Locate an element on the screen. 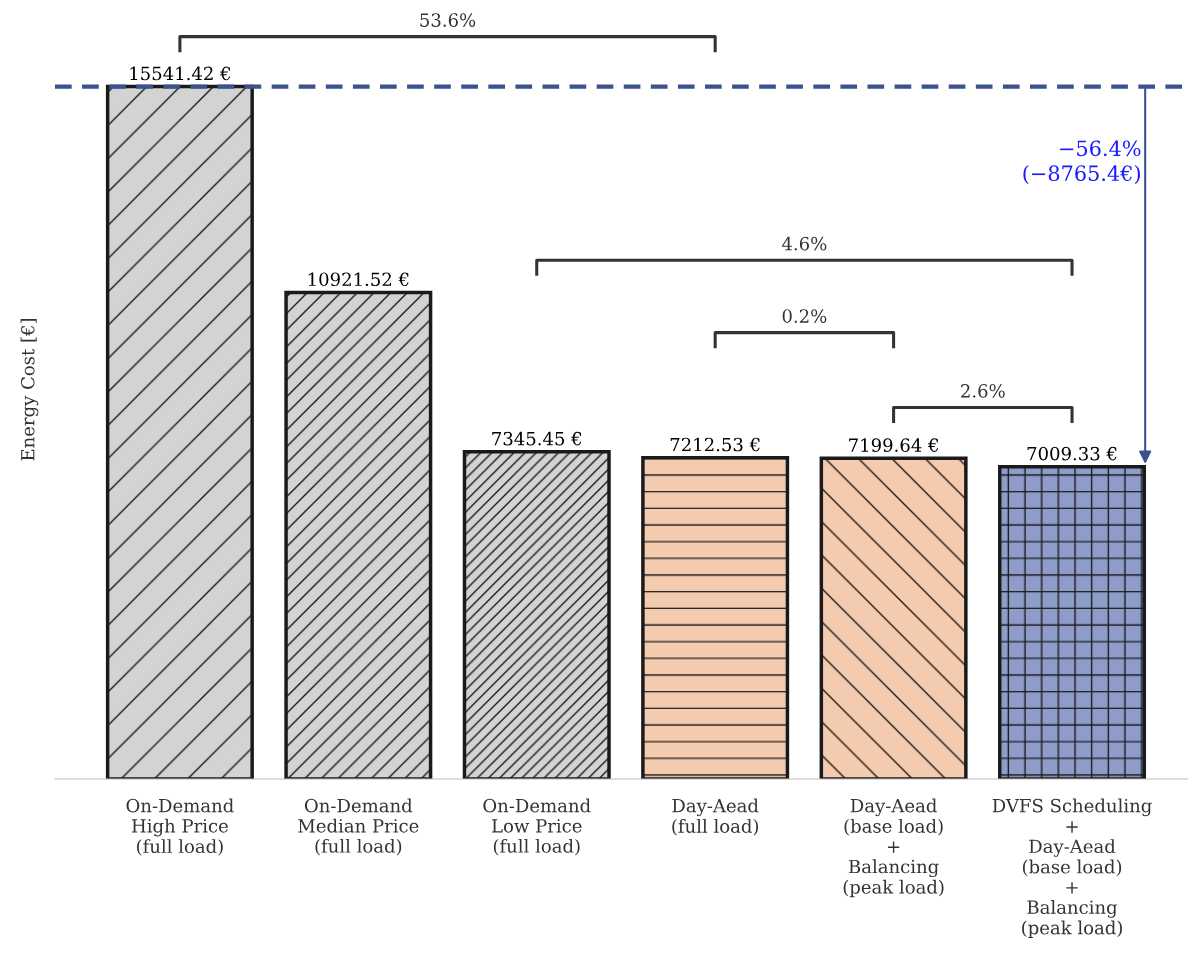  x-tick-label: Day-Aead (full load) is located at coordinates (715, 817).